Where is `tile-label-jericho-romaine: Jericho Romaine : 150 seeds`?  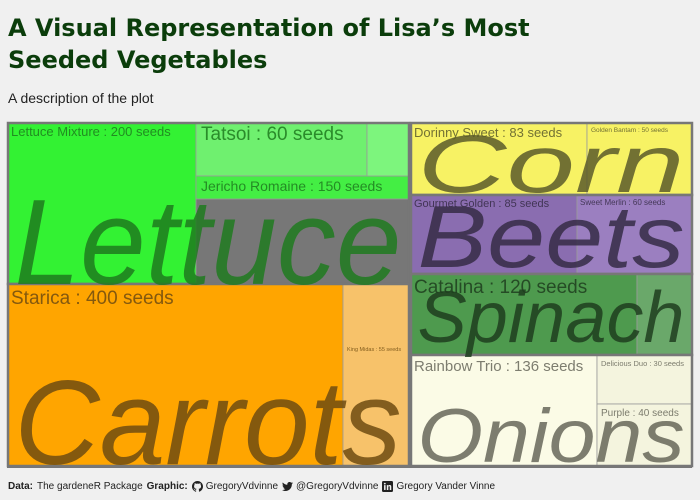
tile-label-jericho-romaine: Jericho Romaine : 150 seeds is located at coordinates (291, 186).